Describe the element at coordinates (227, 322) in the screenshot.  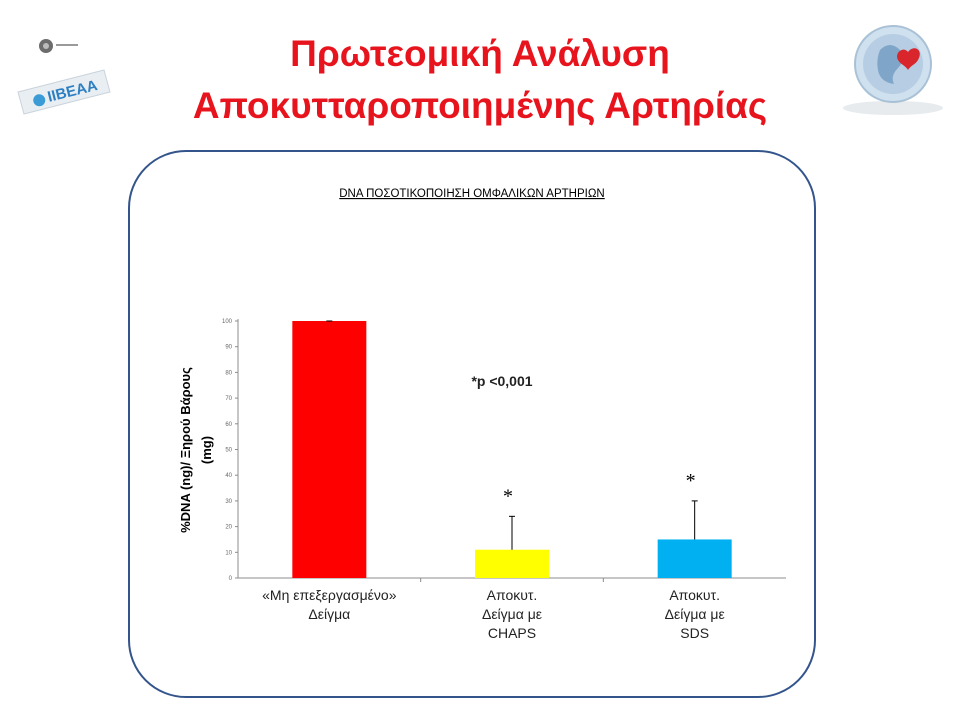
I see `y-tick-label: 100` at that location.